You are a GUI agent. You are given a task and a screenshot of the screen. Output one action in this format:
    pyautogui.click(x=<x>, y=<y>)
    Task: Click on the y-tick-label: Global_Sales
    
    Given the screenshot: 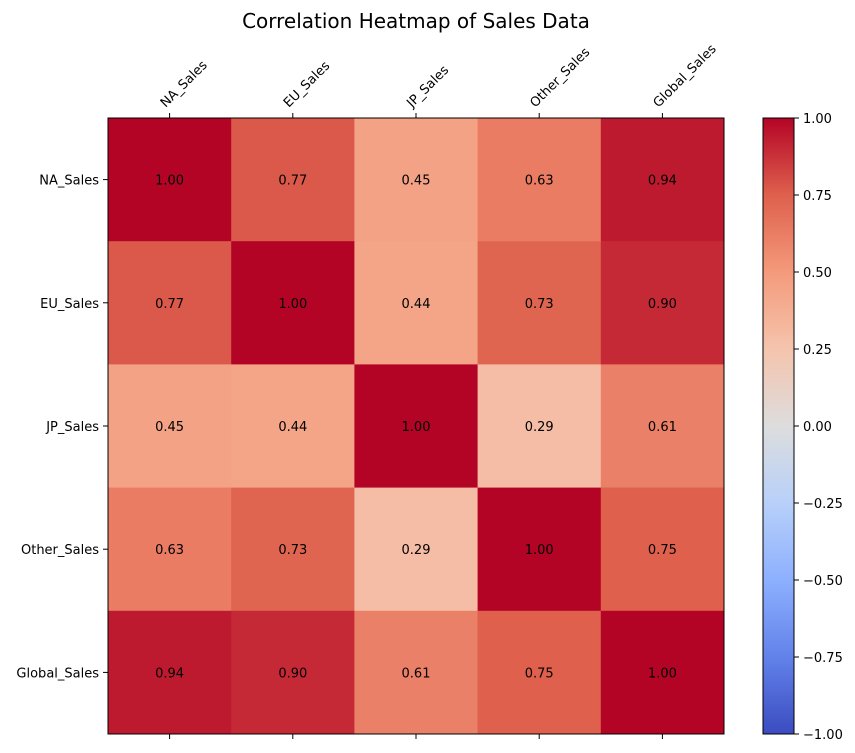 What is the action you would take?
    pyautogui.click(x=57, y=673)
    